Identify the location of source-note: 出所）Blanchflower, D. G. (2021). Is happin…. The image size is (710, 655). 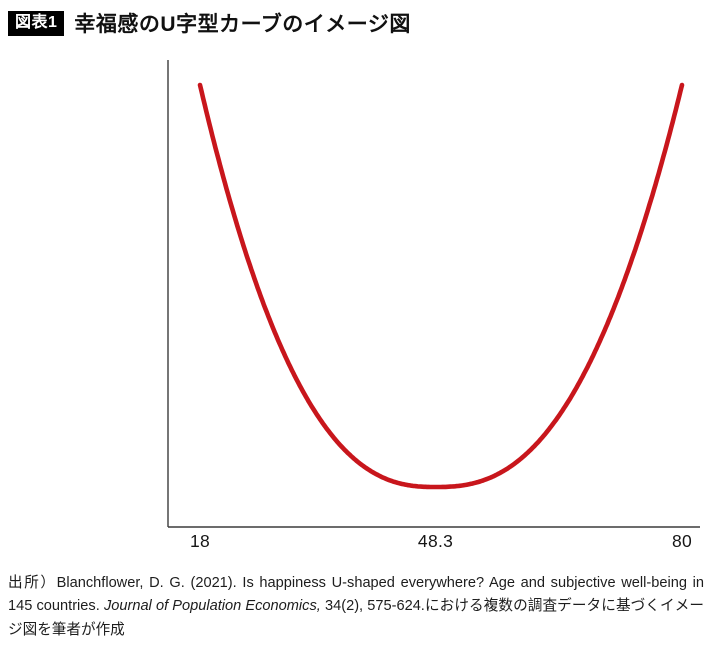
(356, 607).